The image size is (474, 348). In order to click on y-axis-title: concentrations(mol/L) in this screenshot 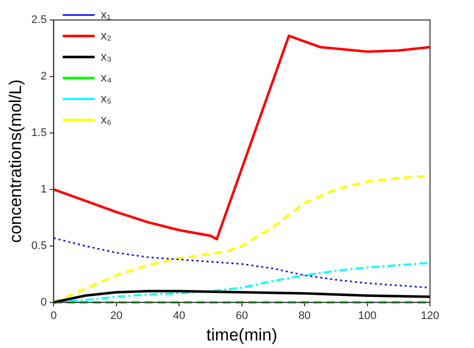, I will do `click(15, 161)`.